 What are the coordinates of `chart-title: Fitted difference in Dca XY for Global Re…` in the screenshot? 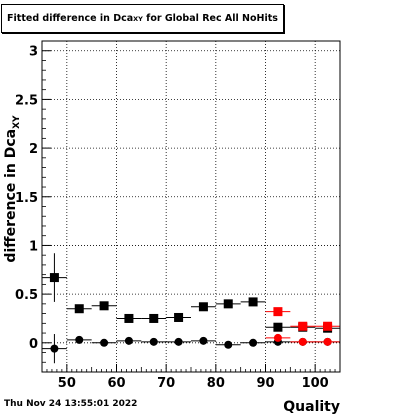 It's located at (142, 18).